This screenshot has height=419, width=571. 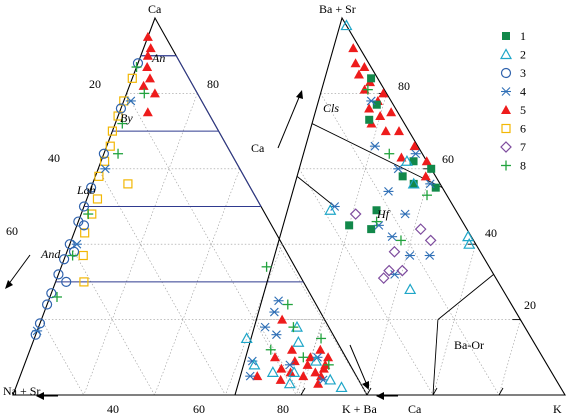 What do you see at coordinates (523, 55) in the screenshot?
I see `legend-label-2: 2` at bounding box center [523, 55].